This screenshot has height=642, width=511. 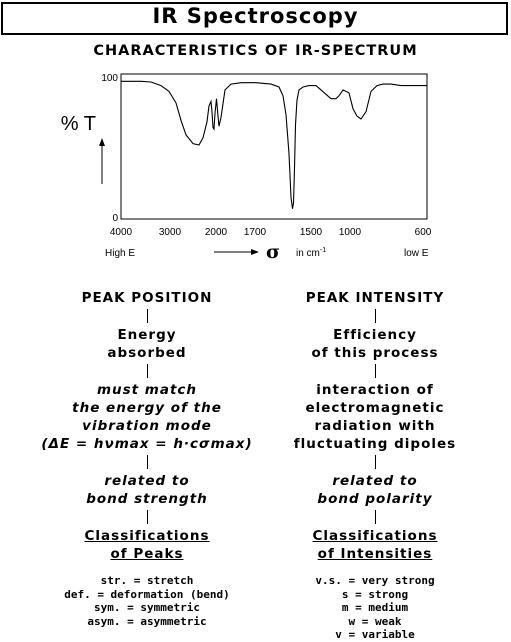 What do you see at coordinates (273, 252) in the screenshot?
I see `wavenumber-symbol: σ` at bounding box center [273, 252].